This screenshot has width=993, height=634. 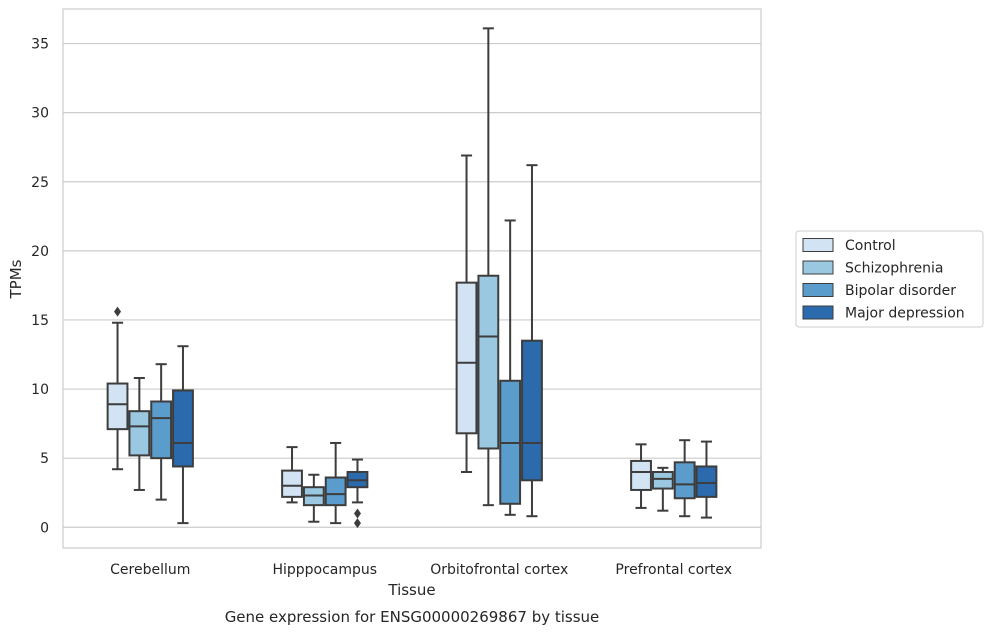 What do you see at coordinates (900, 291) in the screenshot?
I see `legend-label: Bipolar disorder` at bounding box center [900, 291].